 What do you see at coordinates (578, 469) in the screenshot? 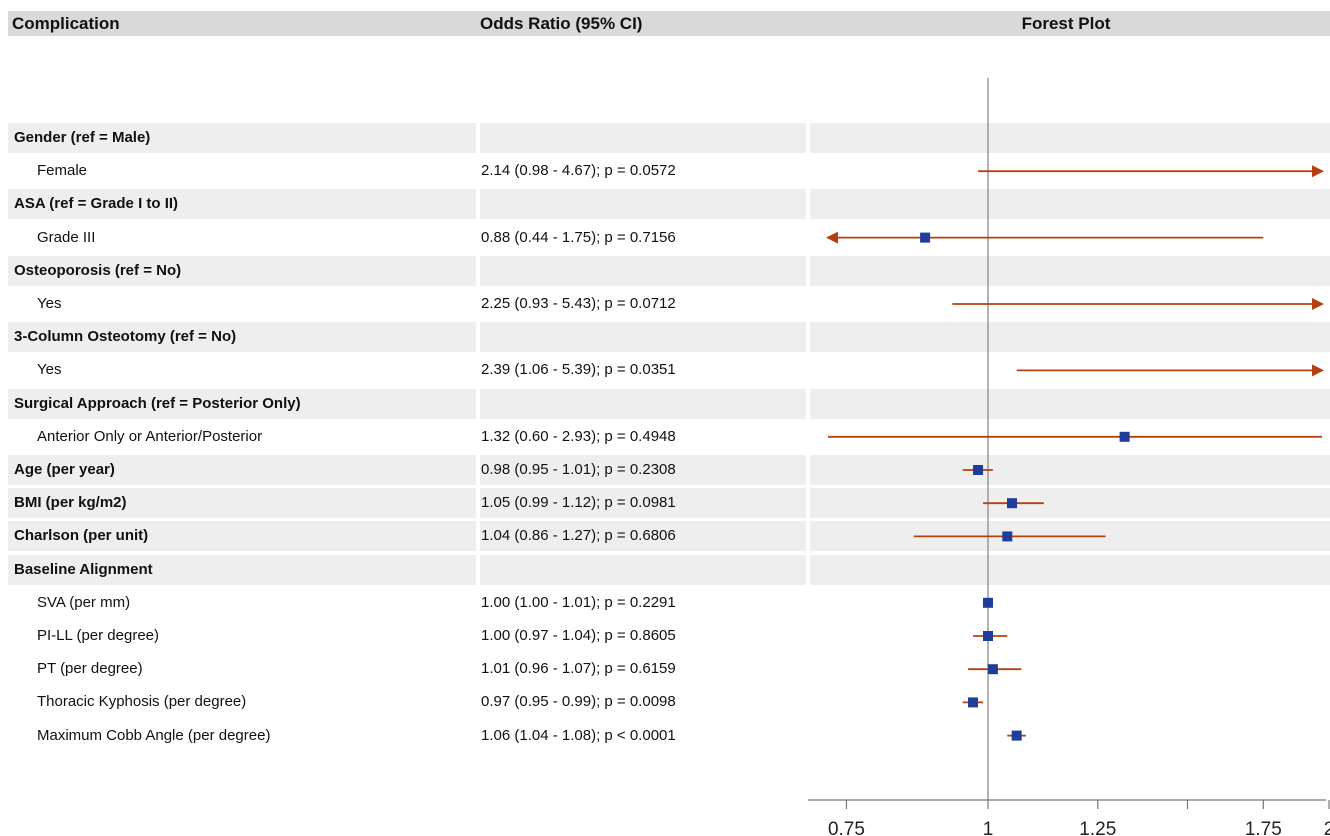
I see `odds-ratio-text: 0.98 (0.95 - 1.01); p = 0.2308` at bounding box center [578, 469].